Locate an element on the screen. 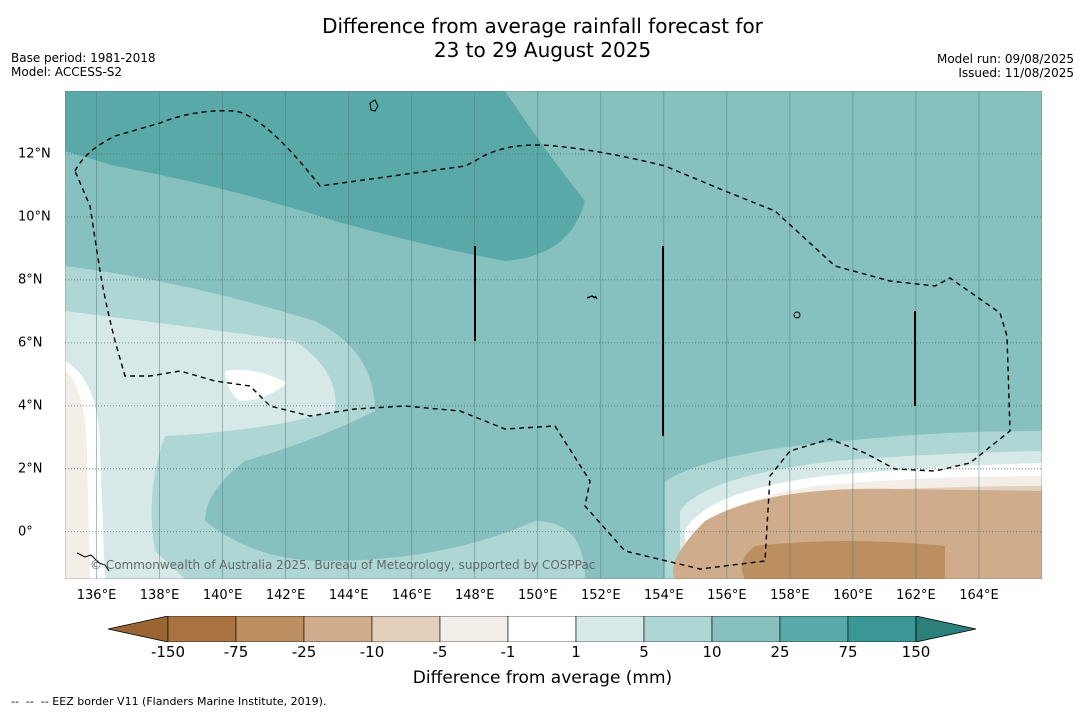 The image size is (1085, 713). y-tick-label: 0° is located at coordinates (25, 532).